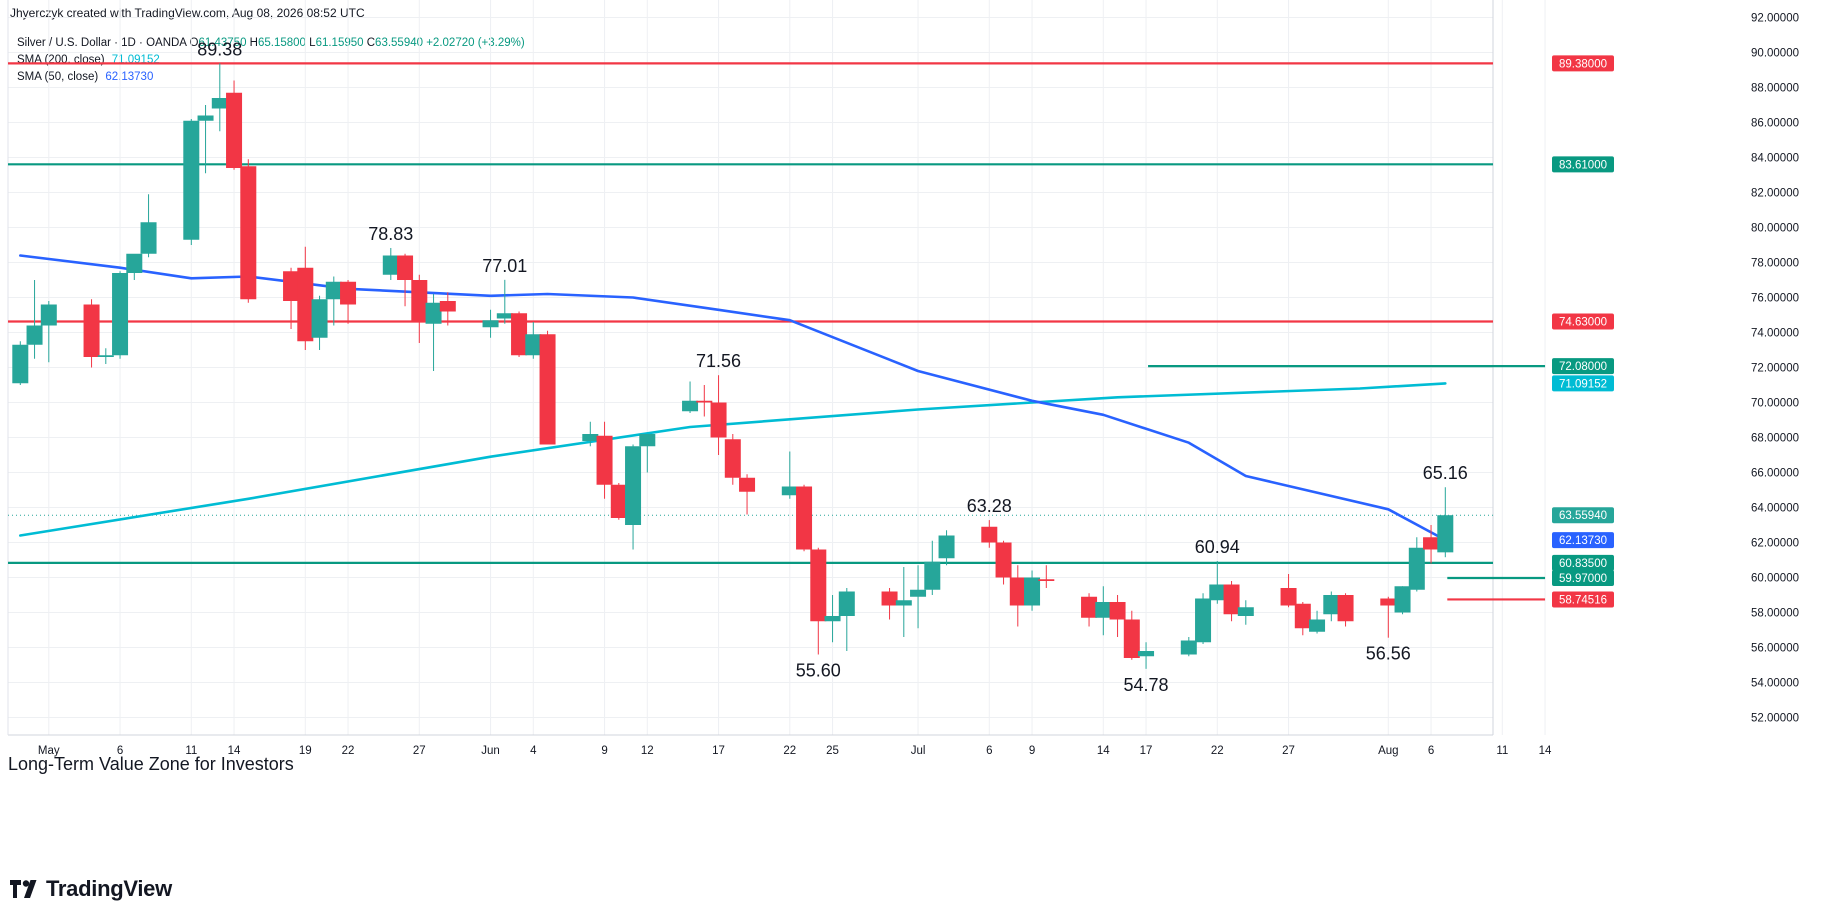 This screenshot has width=1835, height=917. I want to click on y-tick-label: 82.00000, so click(1775, 194).